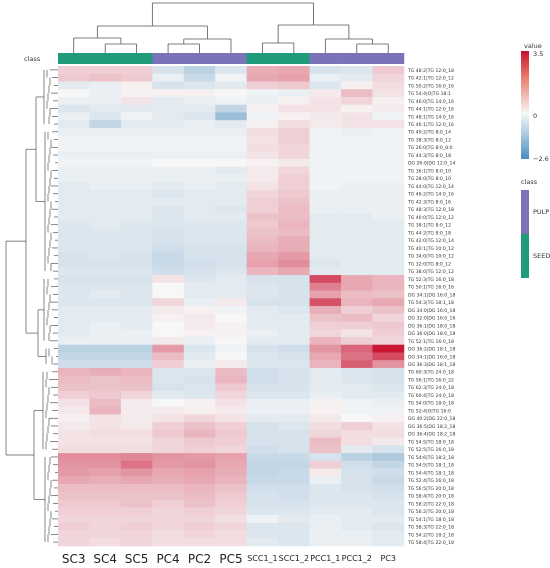 The image size is (550, 568). Describe the element at coordinates (432, 164) in the screenshot. I see `row-label: DG 26:0|DG 12:0_14` at that location.